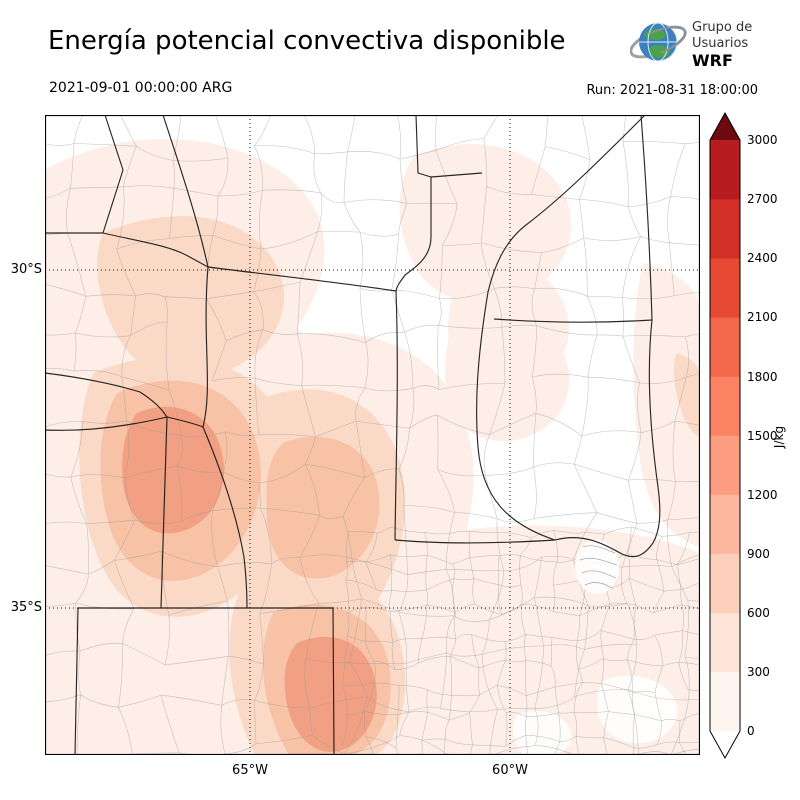  Describe the element at coordinates (762, 199) in the screenshot. I see `colorbar-tick: 2700` at that location.